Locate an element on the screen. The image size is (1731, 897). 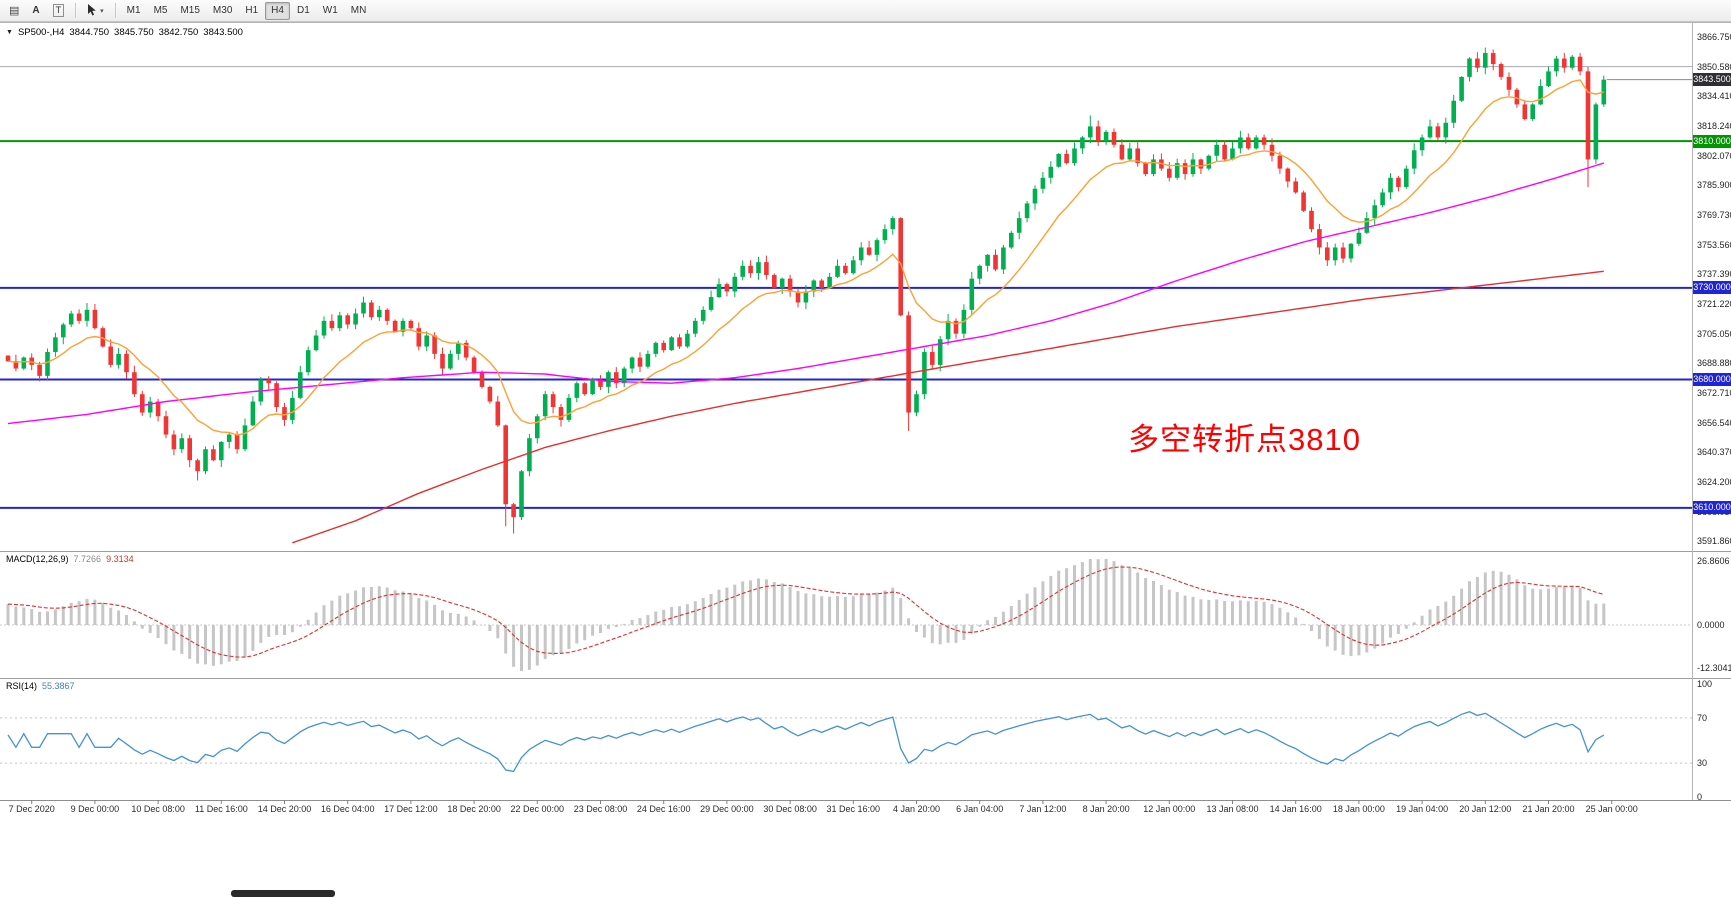
boxed-t-icon: T is located at coordinates (58, 10).